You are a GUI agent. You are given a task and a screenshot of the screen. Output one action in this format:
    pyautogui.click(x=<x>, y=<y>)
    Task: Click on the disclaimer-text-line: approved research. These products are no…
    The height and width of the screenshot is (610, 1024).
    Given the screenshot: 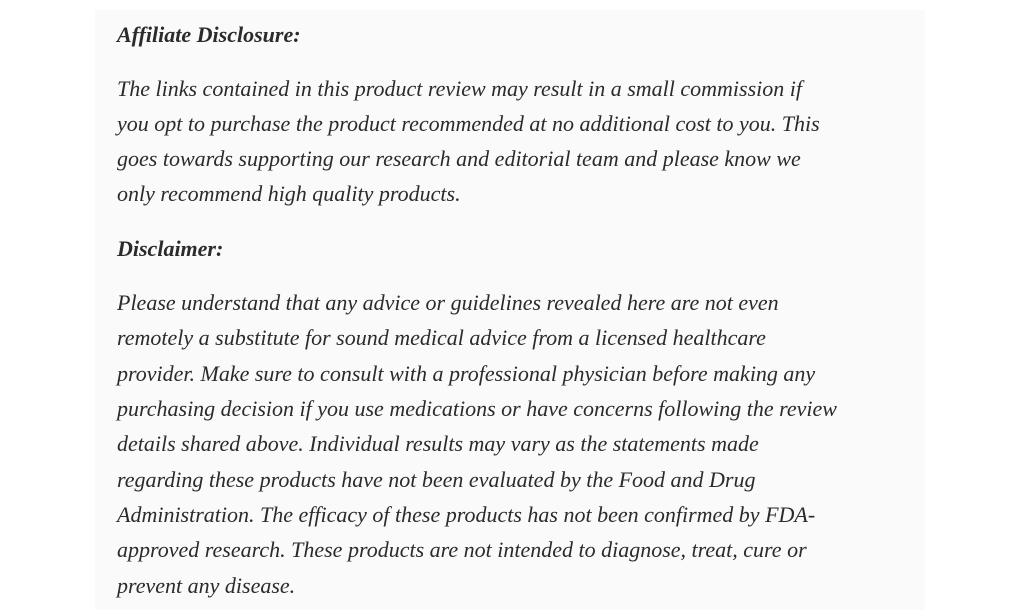 What is the action you would take?
    pyautogui.click(x=462, y=549)
    